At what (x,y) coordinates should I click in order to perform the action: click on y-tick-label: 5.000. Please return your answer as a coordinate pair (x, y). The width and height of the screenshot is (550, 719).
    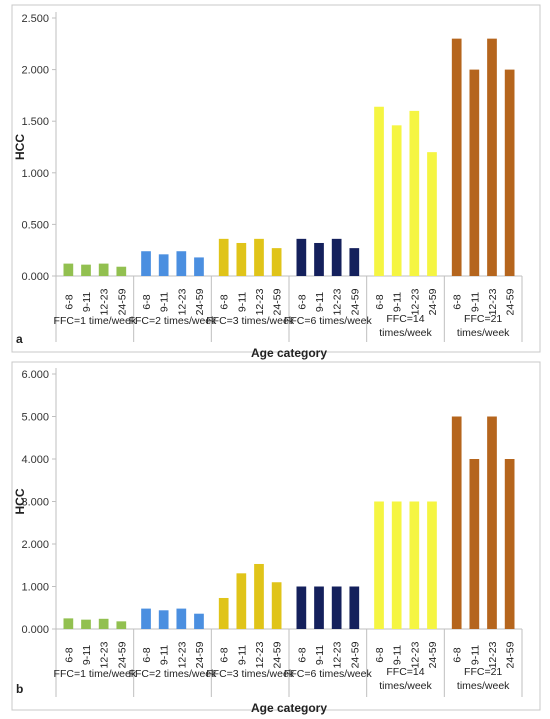
    Looking at the image, I should click on (35, 418).